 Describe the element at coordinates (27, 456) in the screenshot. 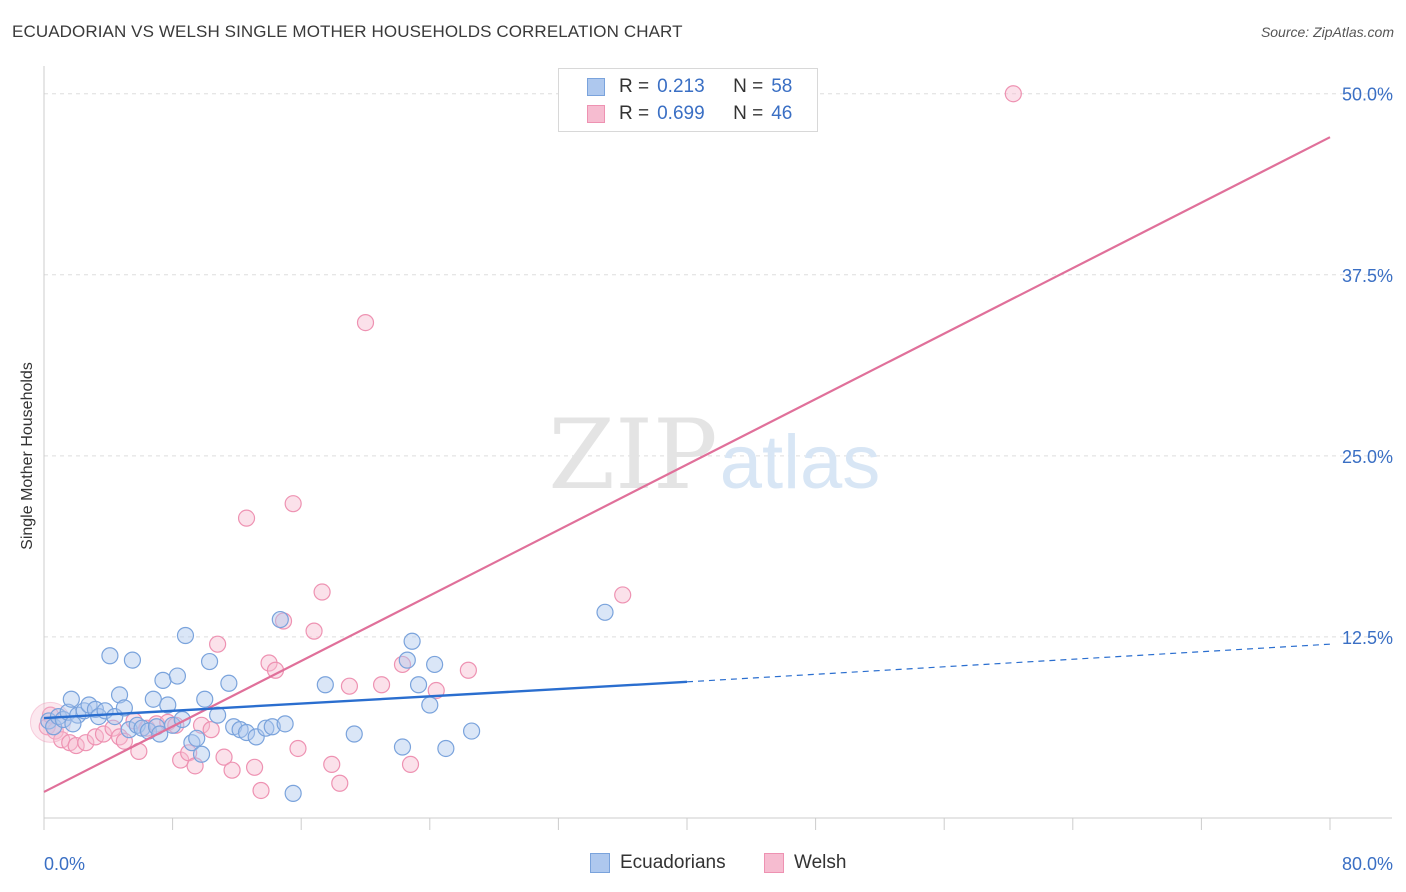

I see `y-axis-label: Single Mother Households` at that location.